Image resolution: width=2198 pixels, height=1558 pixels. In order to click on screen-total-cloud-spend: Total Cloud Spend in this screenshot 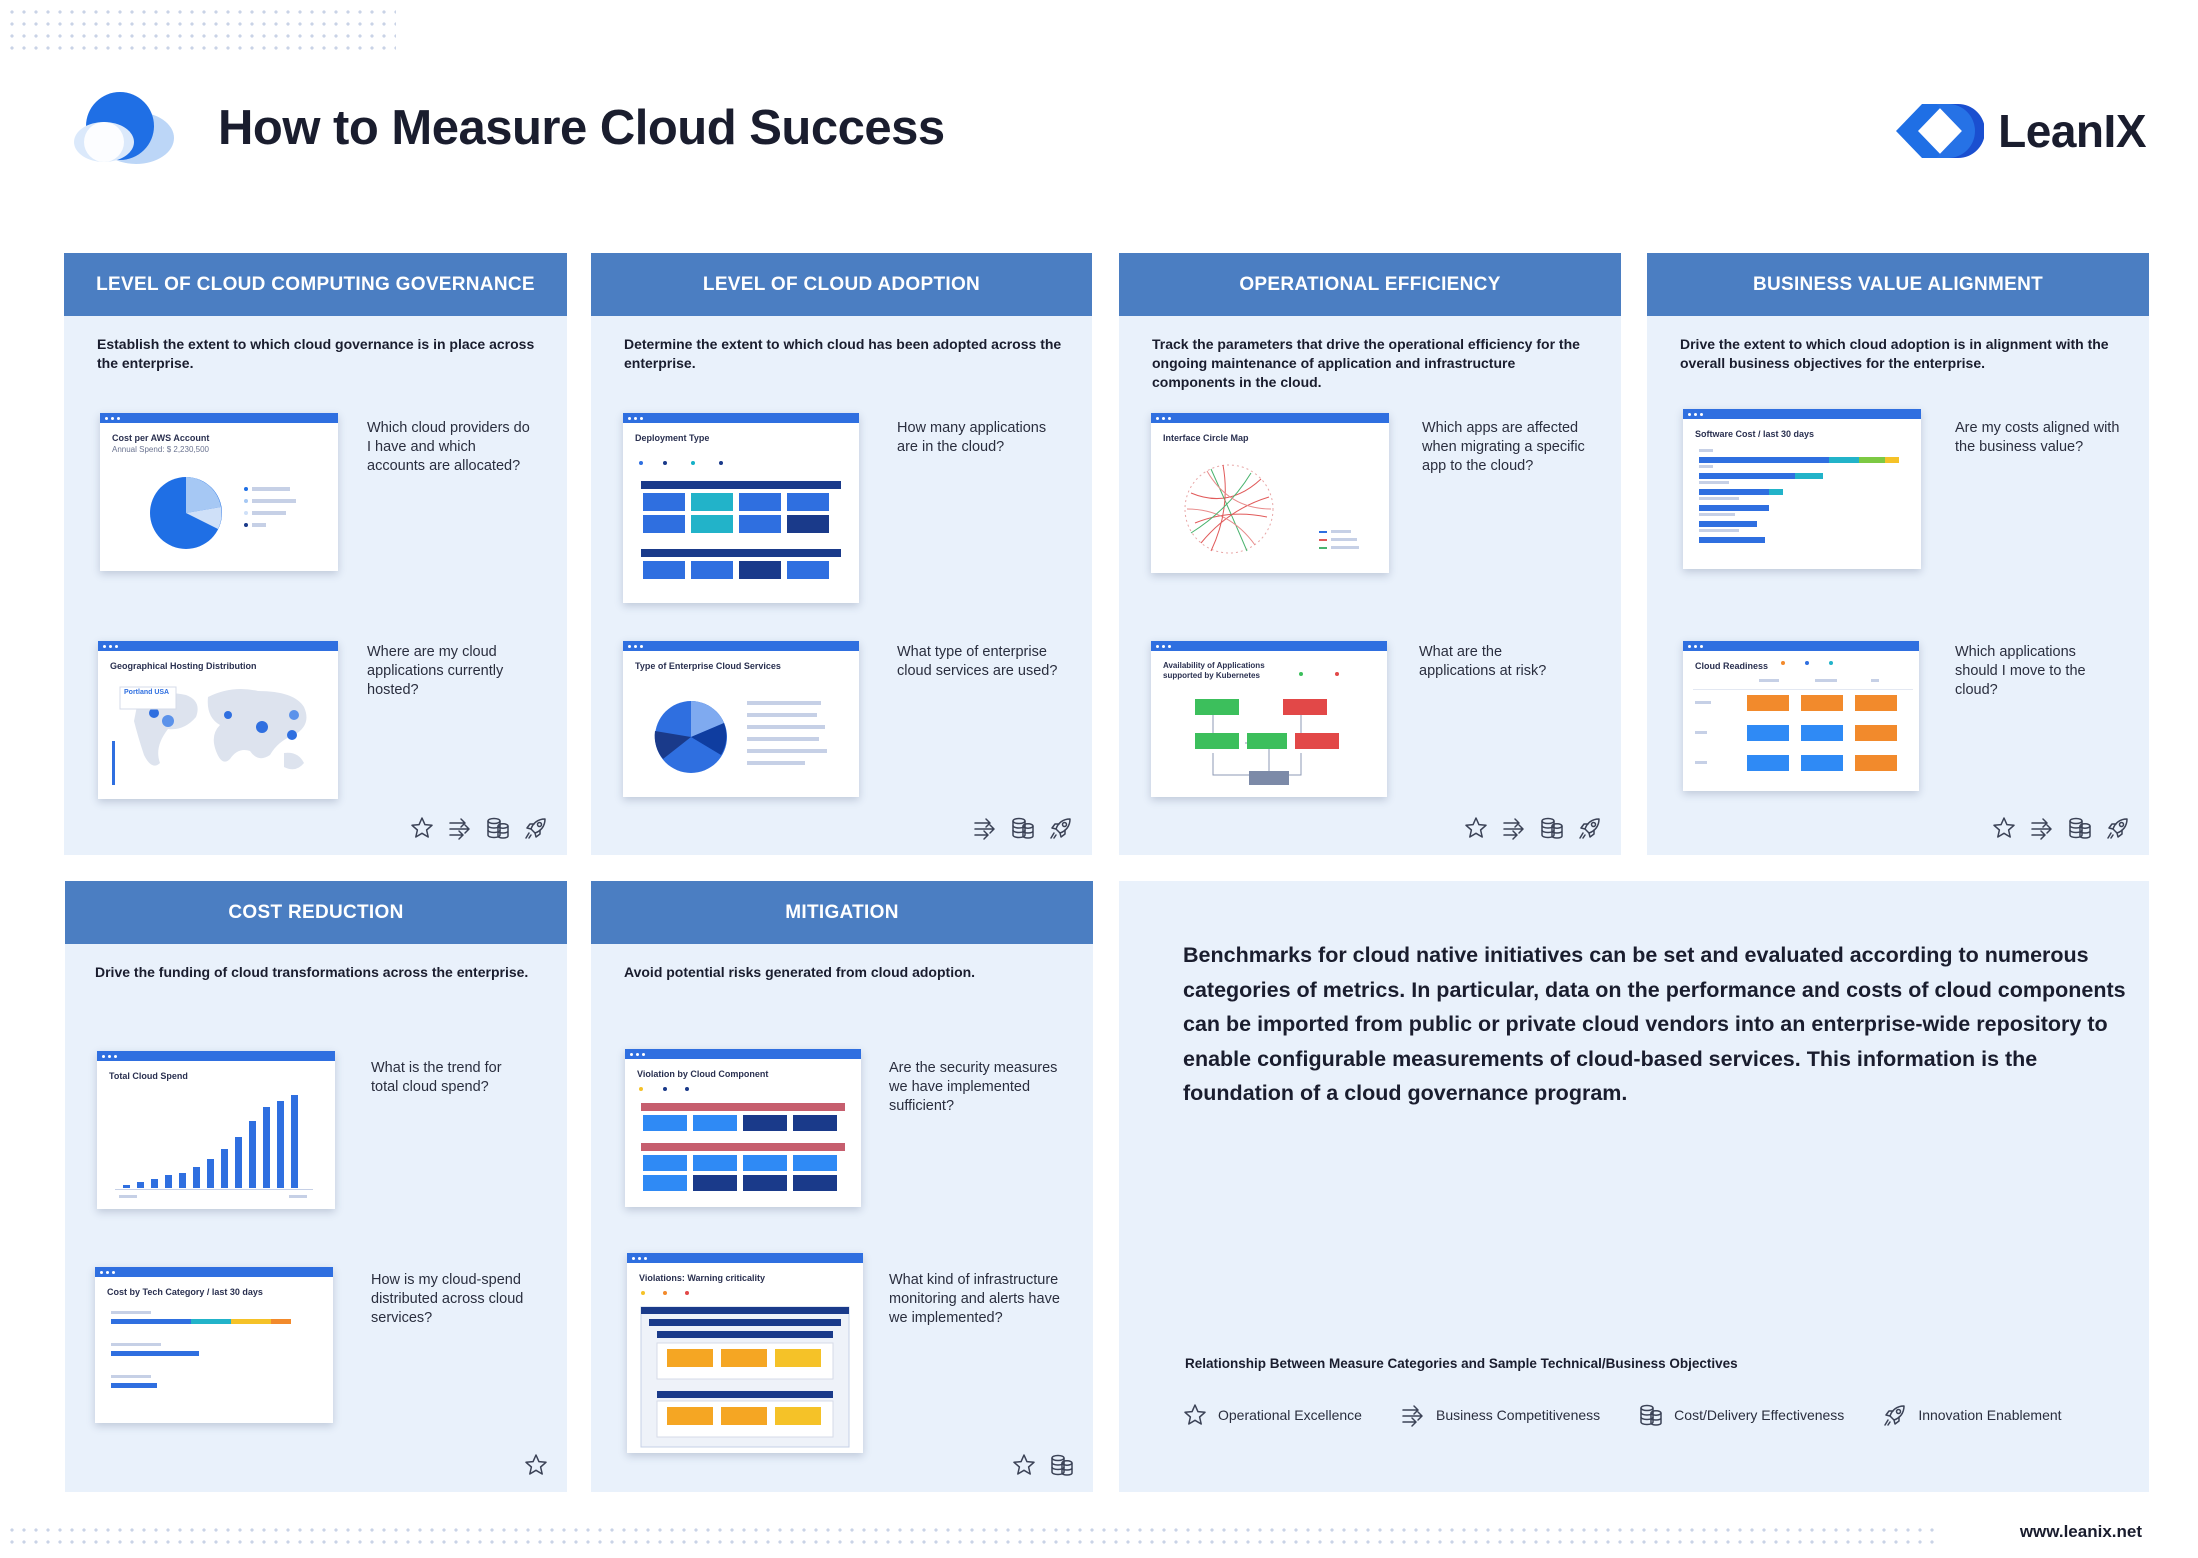, I will do `click(216, 1130)`.